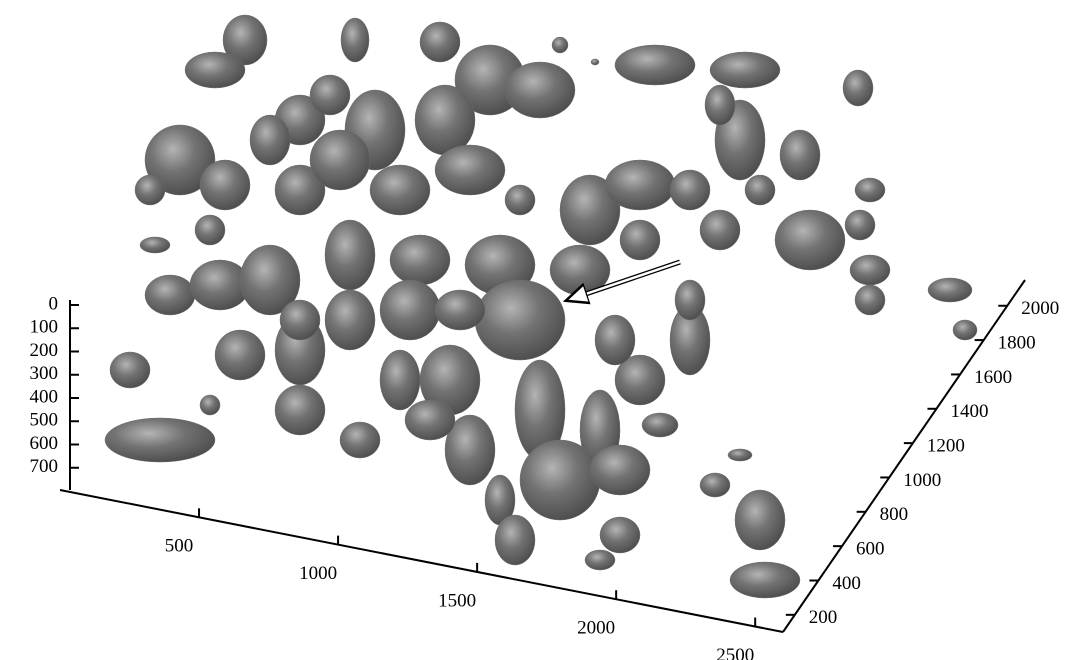 The width and height of the screenshot is (1076, 660). What do you see at coordinates (54, 303) in the screenshot?
I see `z-tick-label: 0` at bounding box center [54, 303].